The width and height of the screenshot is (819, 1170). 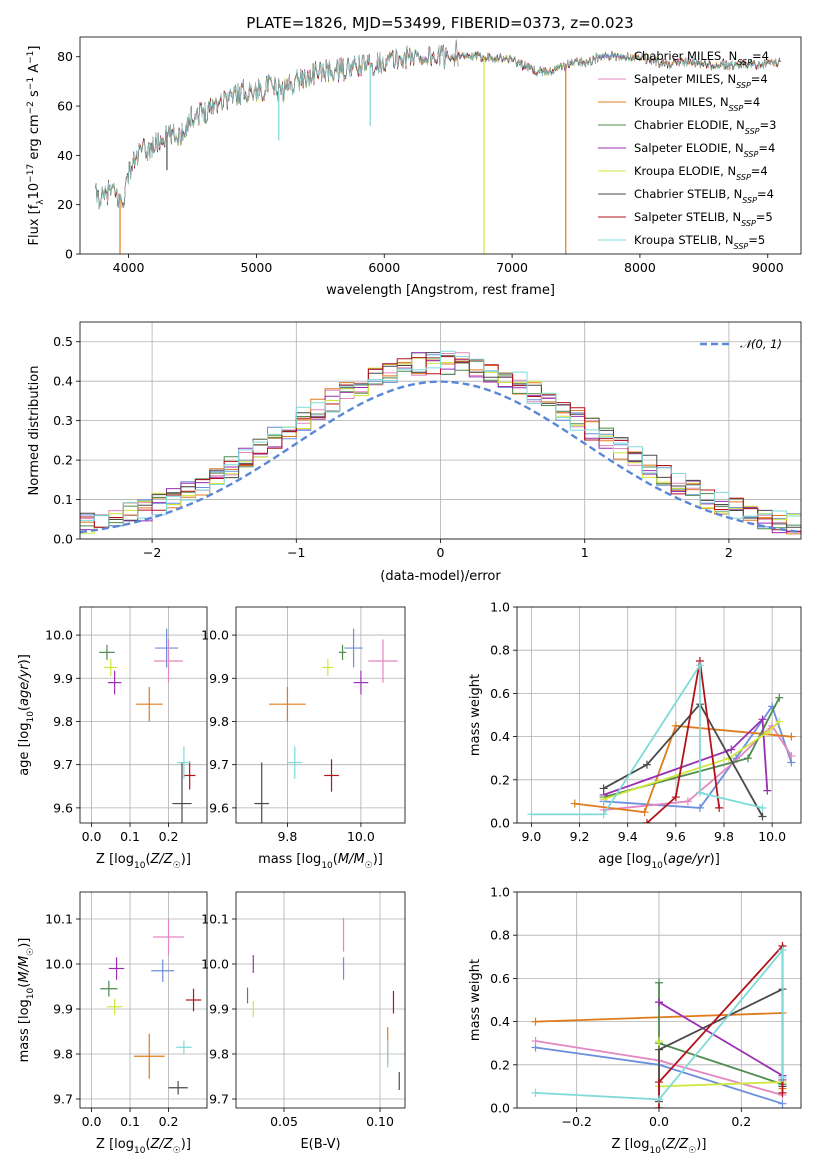 What do you see at coordinates (531, 836) in the screenshot?
I see `x-tick-label: 9.0` at bounding box center [531, 836].